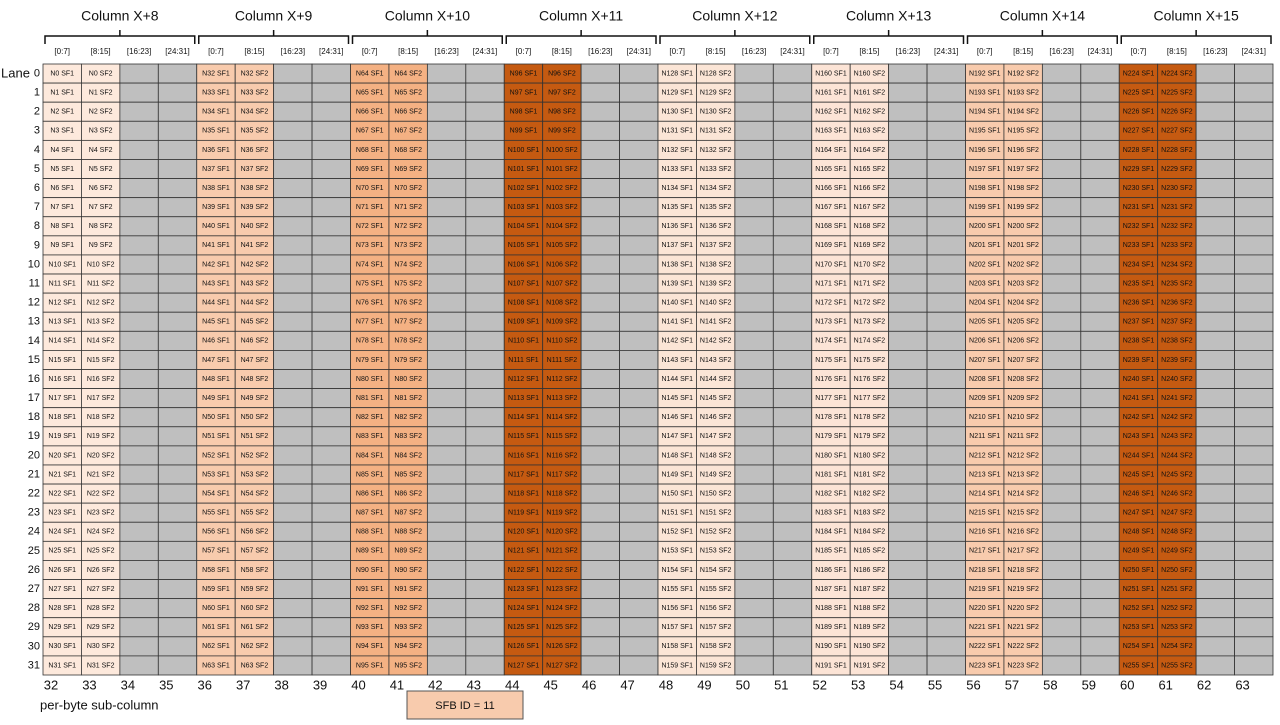 The height and width of the screenshot is (725, 1280). What do you see at coordinates (562, 131) in the screenshot?
I see `cell-label: N99 SF2` at bounding box center [562, 131].